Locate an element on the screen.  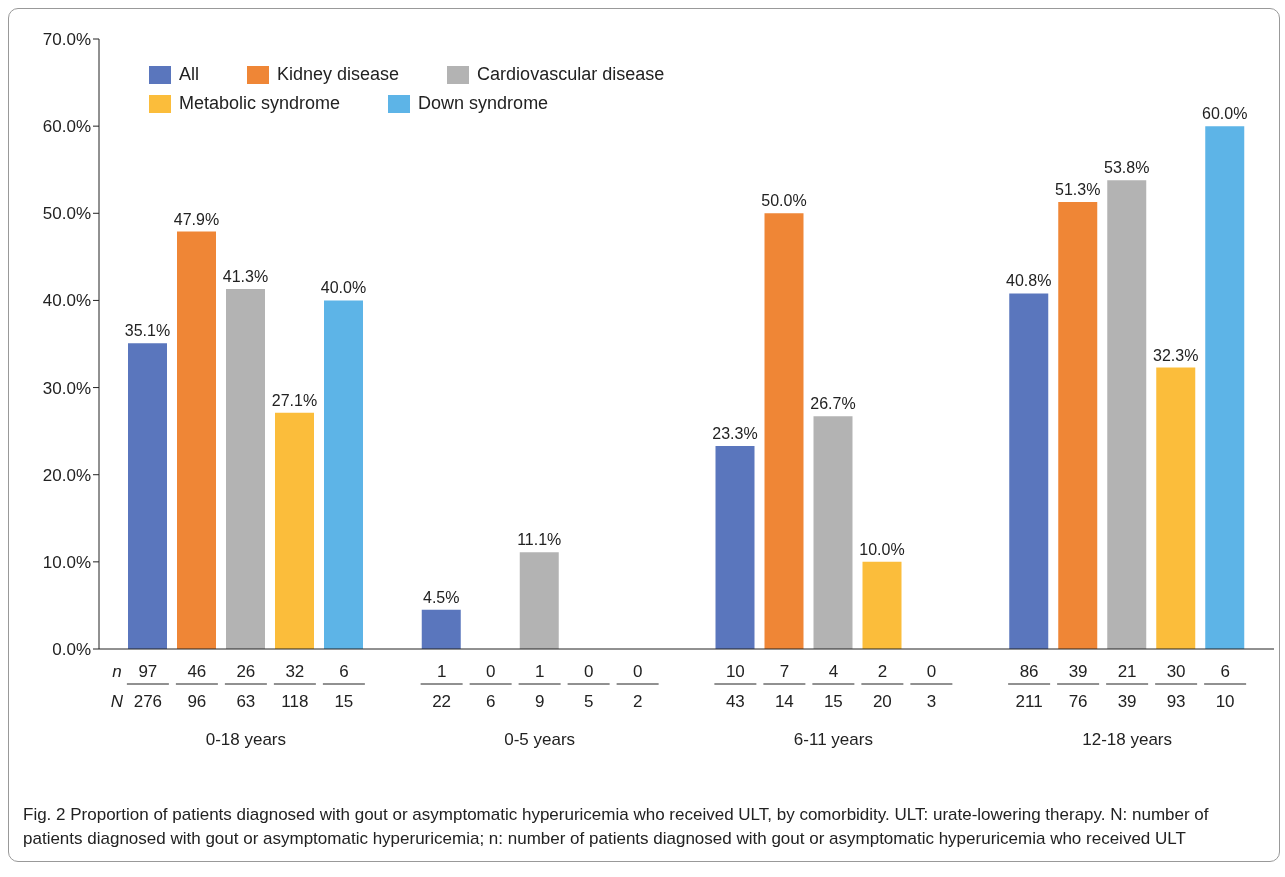
text: 32 is located at coordinates (295, 671).